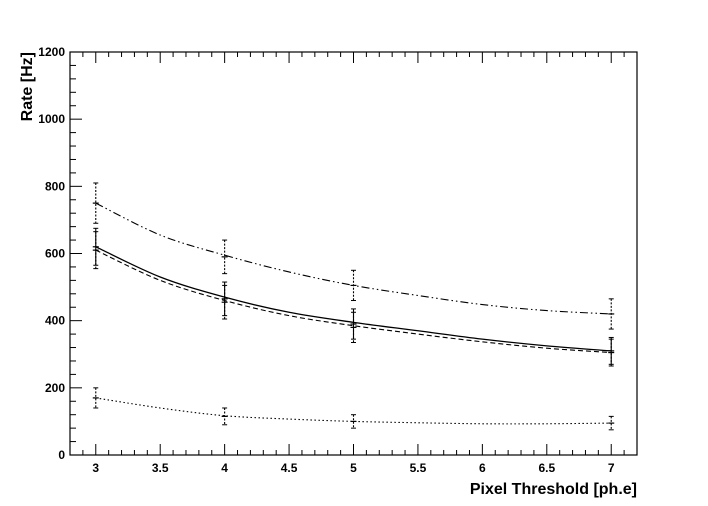  Describe the element at coordinates (55, 388) in the screenshot. I see `y-tick-label: 200` at that location.